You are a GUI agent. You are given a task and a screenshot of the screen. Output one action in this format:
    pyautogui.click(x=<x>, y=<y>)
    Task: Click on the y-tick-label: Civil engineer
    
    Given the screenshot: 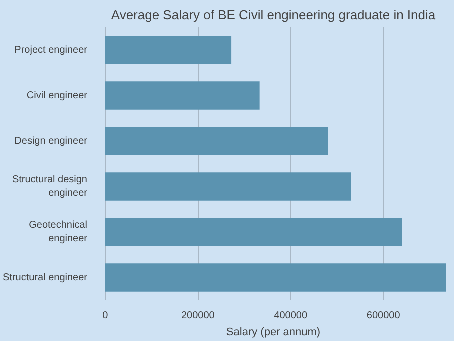 What is the action you would take?
    pyautogui.click(x=57, y=96)
    